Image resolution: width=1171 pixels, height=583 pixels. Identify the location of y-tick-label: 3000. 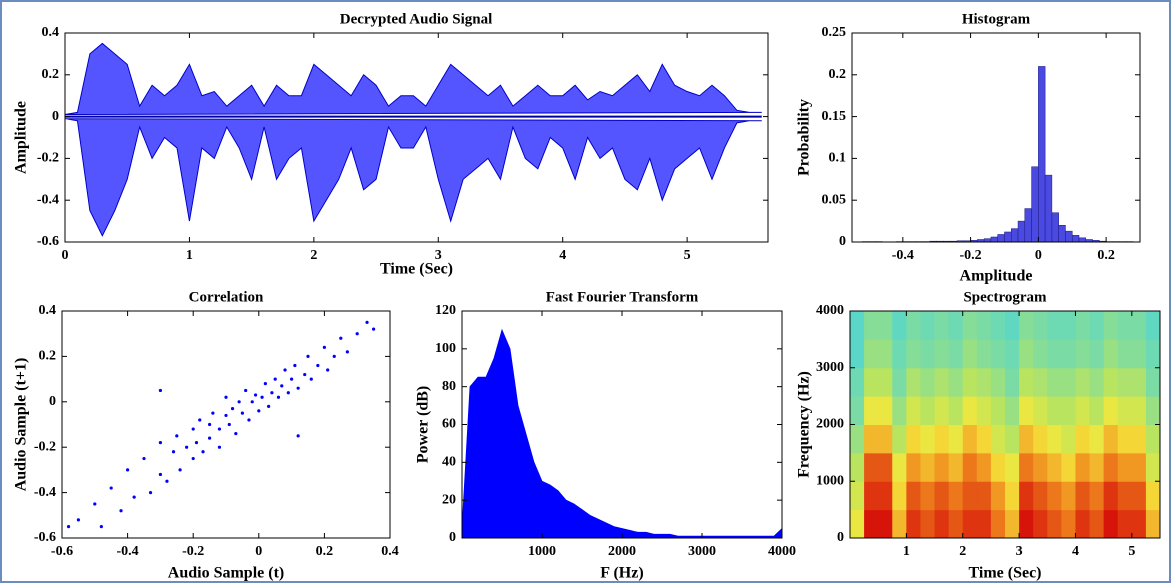
(830, 367).